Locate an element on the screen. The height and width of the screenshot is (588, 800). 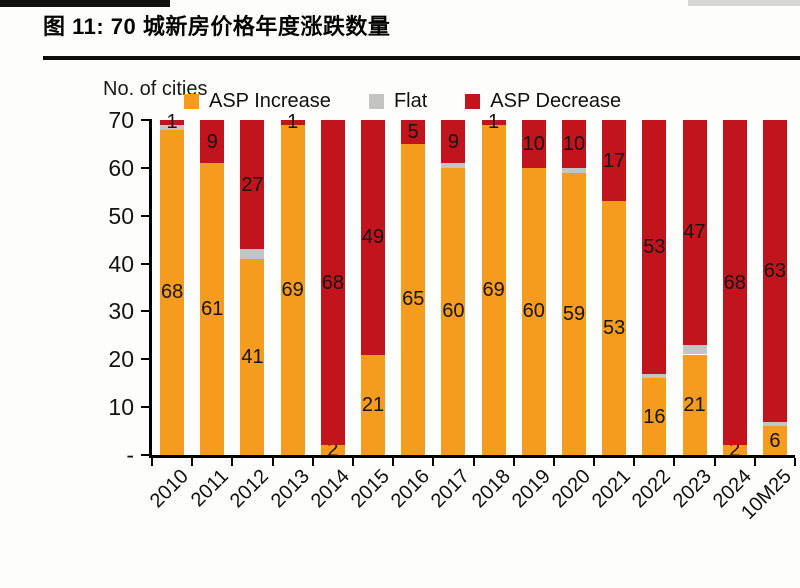
legend-item-asp-increase: ASP Increase is located at coordinates (257, 101).